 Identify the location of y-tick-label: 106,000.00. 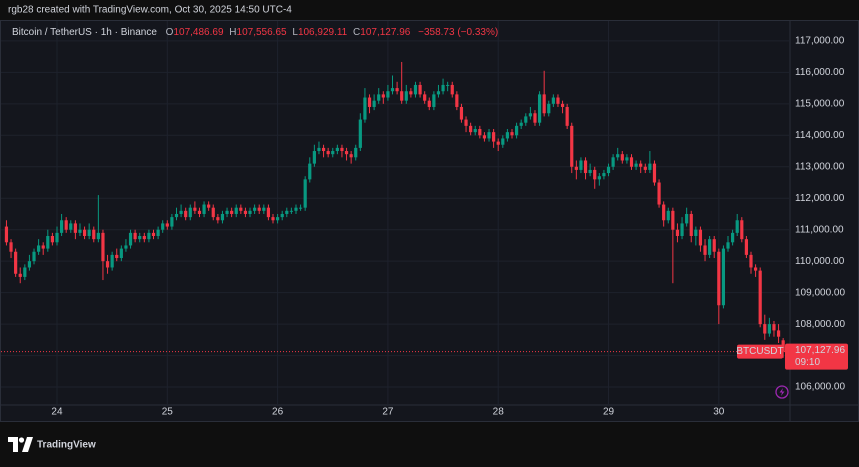
(820, 387).